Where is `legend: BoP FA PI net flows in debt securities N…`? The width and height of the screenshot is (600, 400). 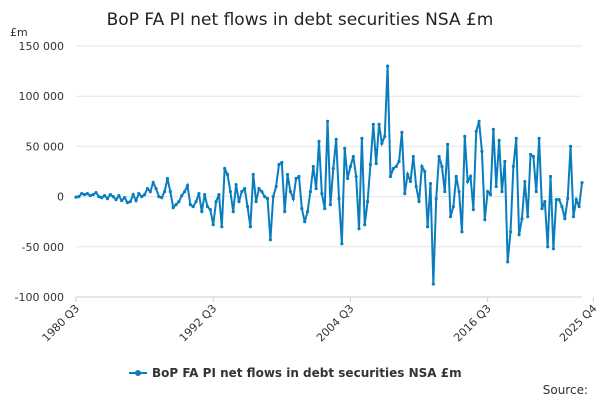 legend: BoP FA PI net flows in debt securities N… is located at coordinates (295, 373).